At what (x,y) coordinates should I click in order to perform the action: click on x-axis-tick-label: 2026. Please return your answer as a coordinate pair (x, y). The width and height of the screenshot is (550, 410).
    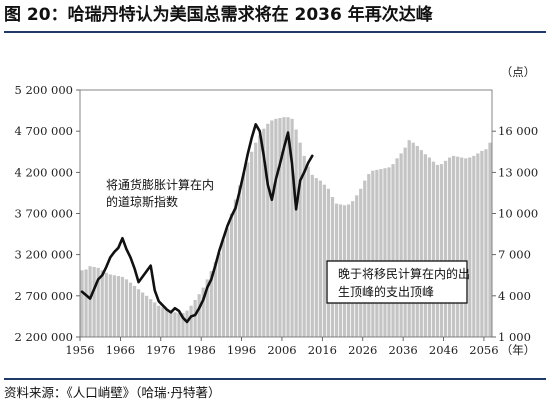
    Looking at the image, I should click on (362, 350).